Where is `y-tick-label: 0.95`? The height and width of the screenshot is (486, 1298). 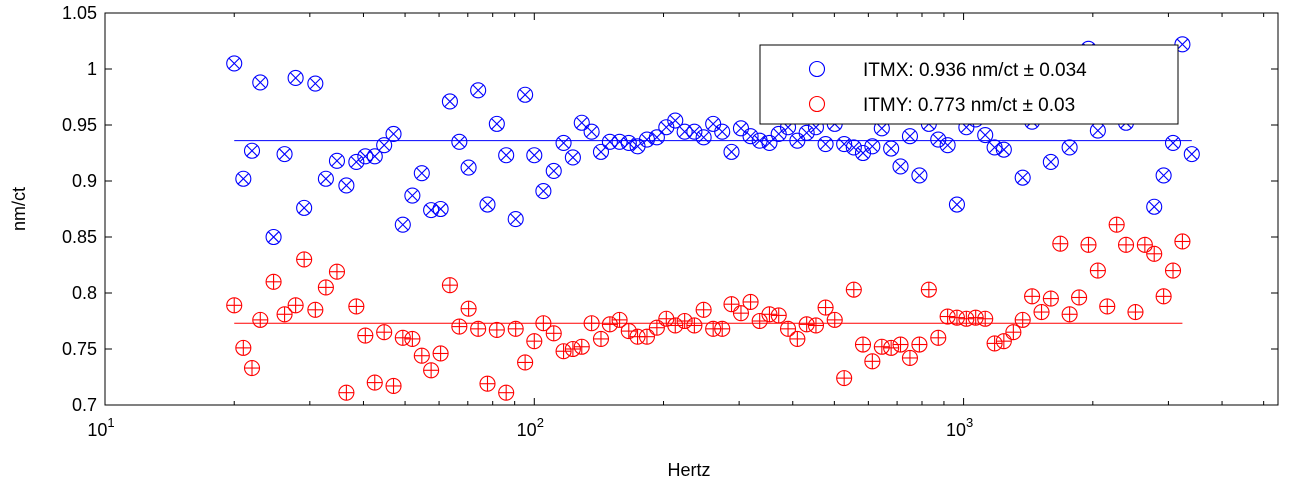 y-tick-label: 0.95 is located at coordinates (79, 125).